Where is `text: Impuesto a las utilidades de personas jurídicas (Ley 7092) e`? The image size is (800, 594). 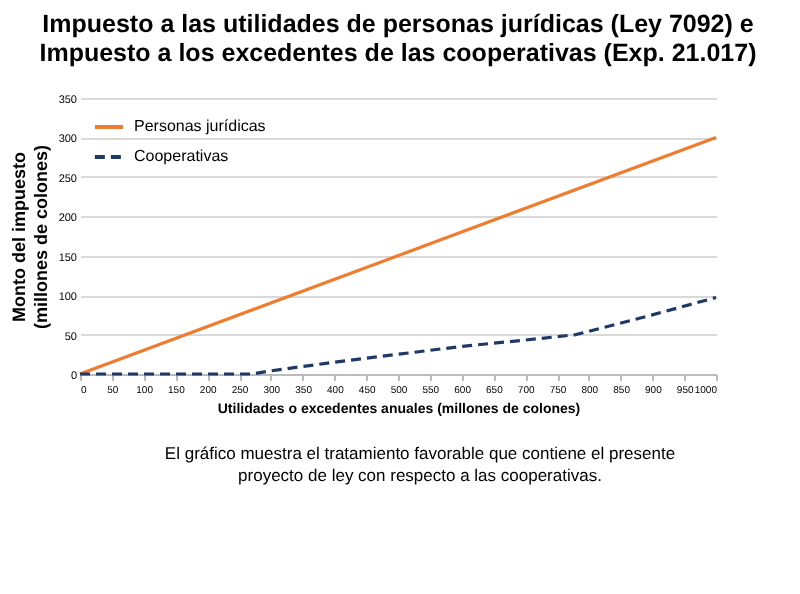 text: Impuesto a las utilidades de personas jurídicas (Ley 7092) e is located at coordinates (398, 24).